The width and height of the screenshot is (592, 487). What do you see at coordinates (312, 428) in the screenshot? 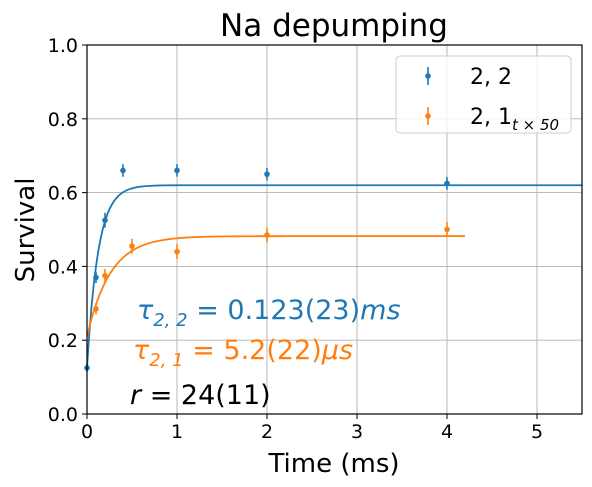
I see `x-axis-ticks: 0 1 2 3 4 5` at bounding box center [312, 428].